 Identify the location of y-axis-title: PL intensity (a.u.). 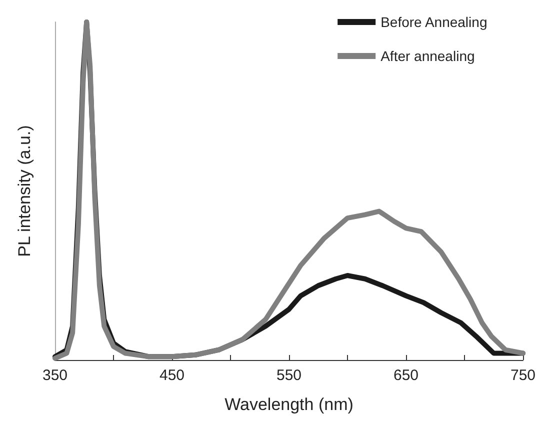
(24, 191).